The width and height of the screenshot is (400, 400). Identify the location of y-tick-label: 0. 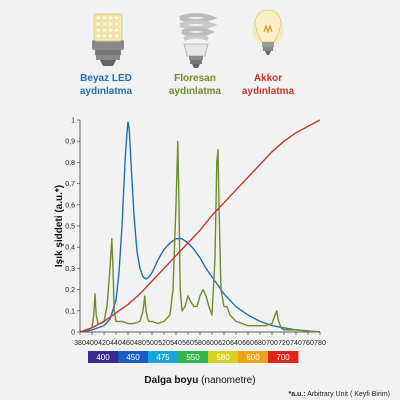
(73, 333).